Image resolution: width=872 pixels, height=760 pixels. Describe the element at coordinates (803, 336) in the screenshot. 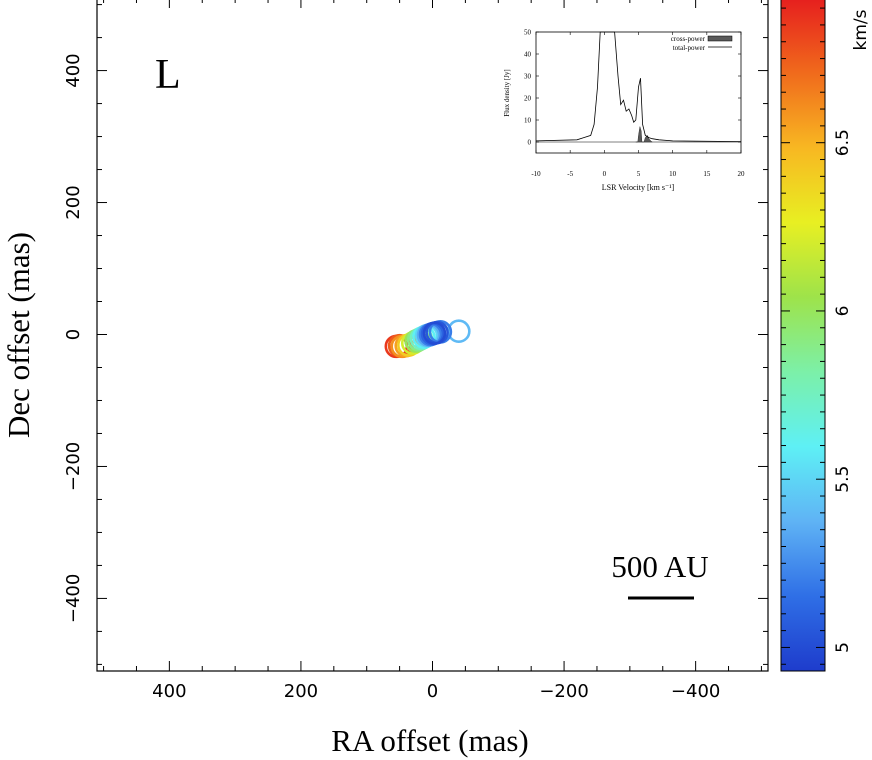

I see `colorbar-ramp` at that location.